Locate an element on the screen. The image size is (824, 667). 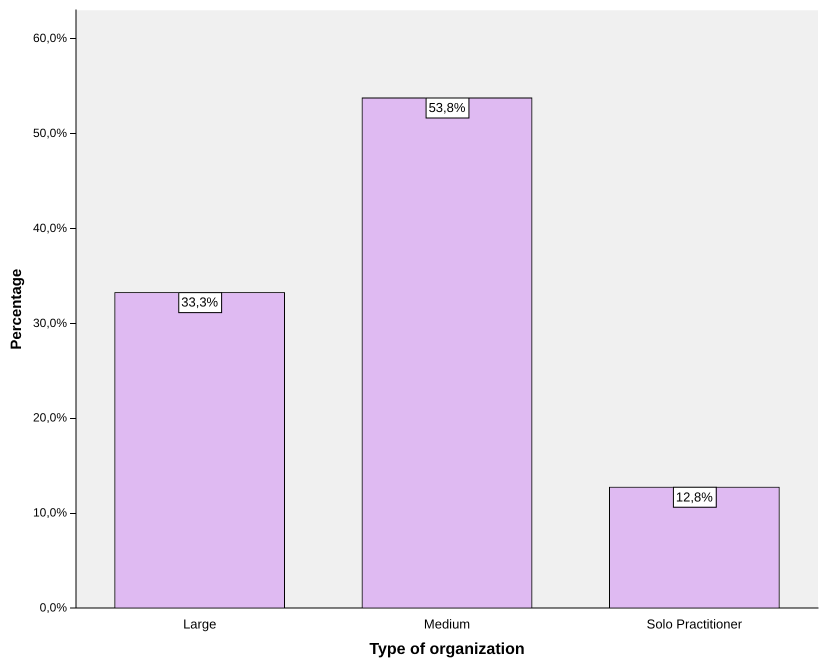
x-axis-title: Type of organization is located at coordinates (447, 649).